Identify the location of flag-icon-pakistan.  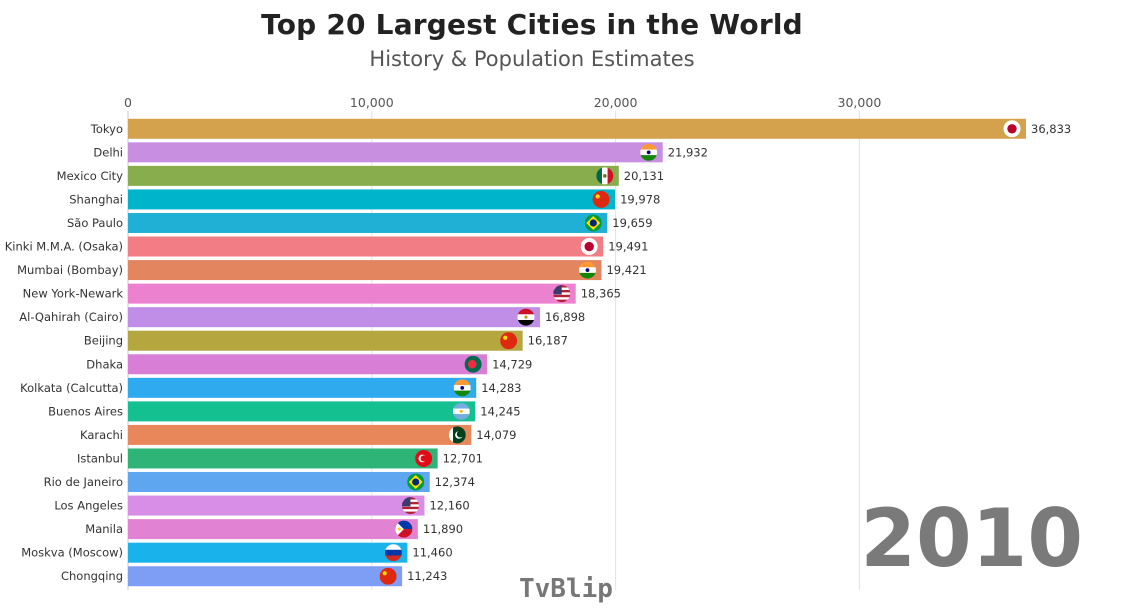
(457, 435).